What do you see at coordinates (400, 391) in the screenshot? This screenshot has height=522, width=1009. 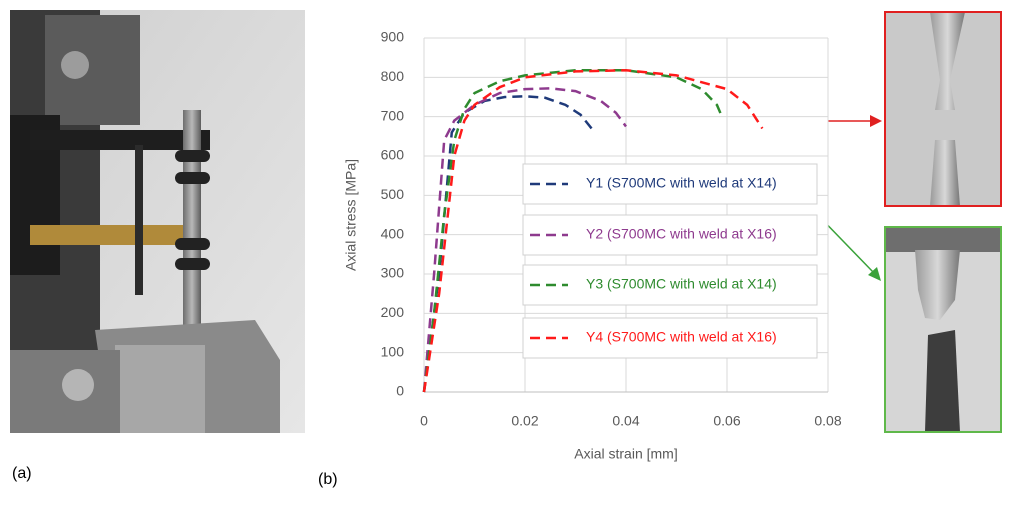 I see `y-tick-label: 0` at bounding box center [400, 391].